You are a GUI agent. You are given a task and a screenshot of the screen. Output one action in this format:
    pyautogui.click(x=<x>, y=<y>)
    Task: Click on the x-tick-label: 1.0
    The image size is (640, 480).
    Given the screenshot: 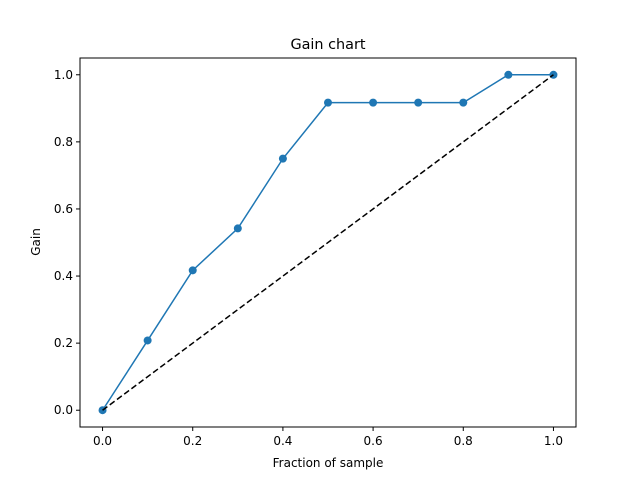 What is the action you would take?
    pyautogui.click(x=553, y=441)
    